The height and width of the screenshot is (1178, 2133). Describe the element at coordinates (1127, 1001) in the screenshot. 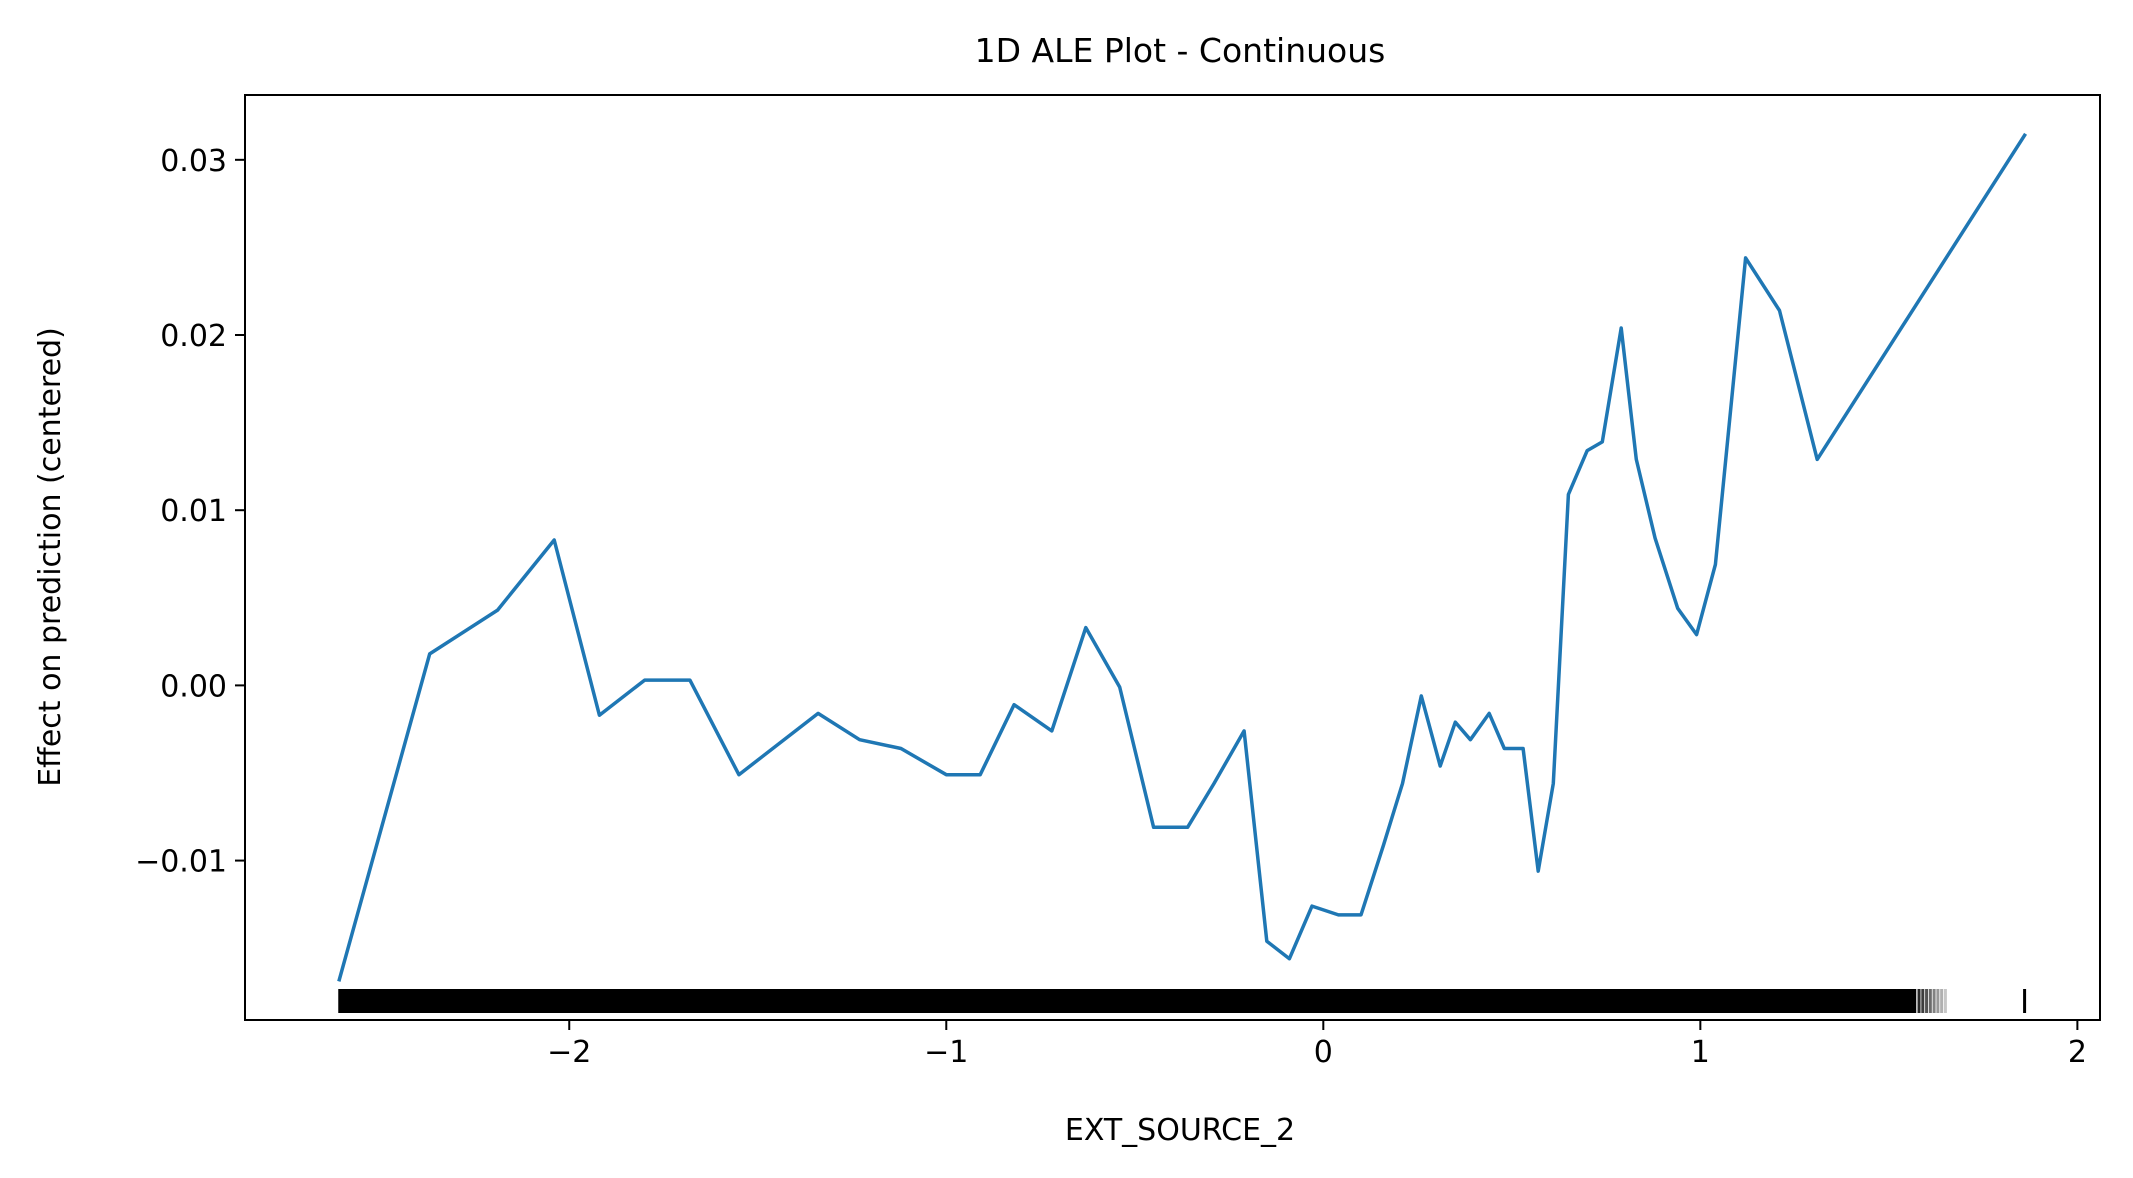

I see `rug-dense-band` at that location.